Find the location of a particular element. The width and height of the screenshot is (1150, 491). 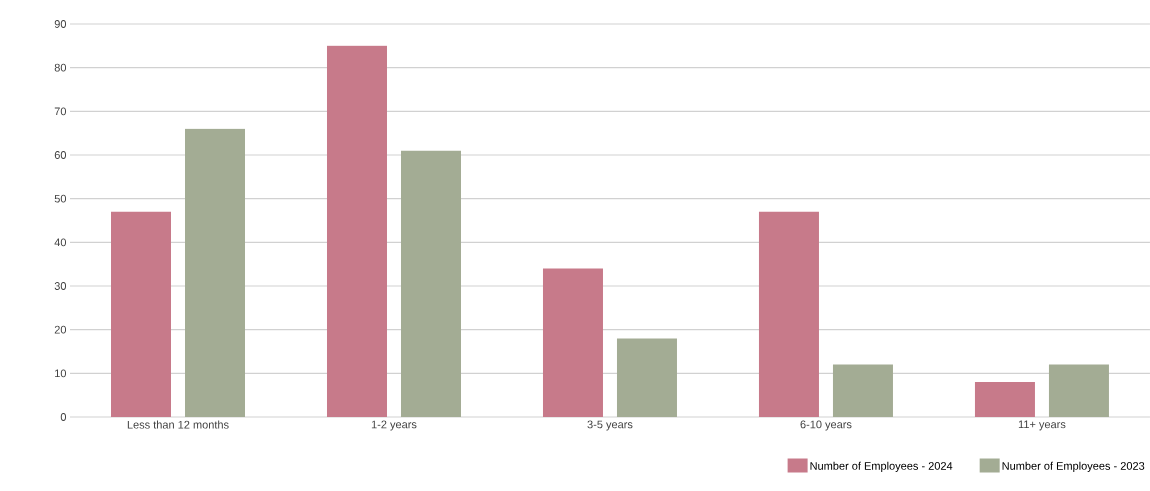

x-tick-label: 11+ years is located at coordinates (1042, 425).